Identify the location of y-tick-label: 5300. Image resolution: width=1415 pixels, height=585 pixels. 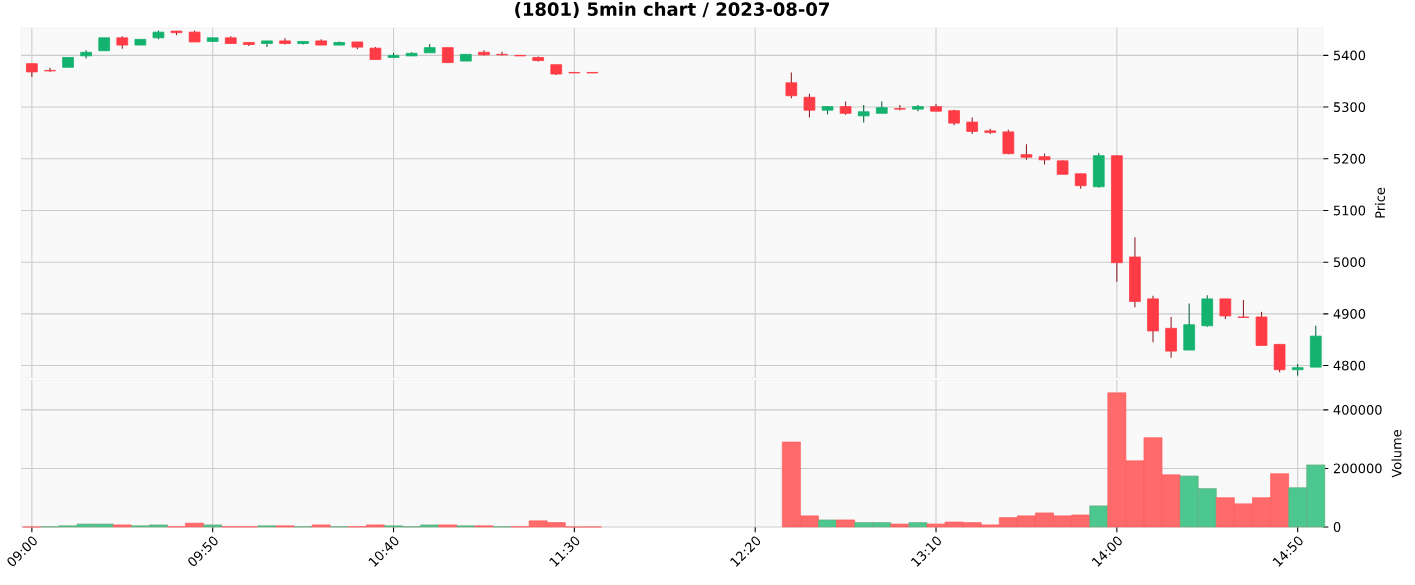
(1349, 107).